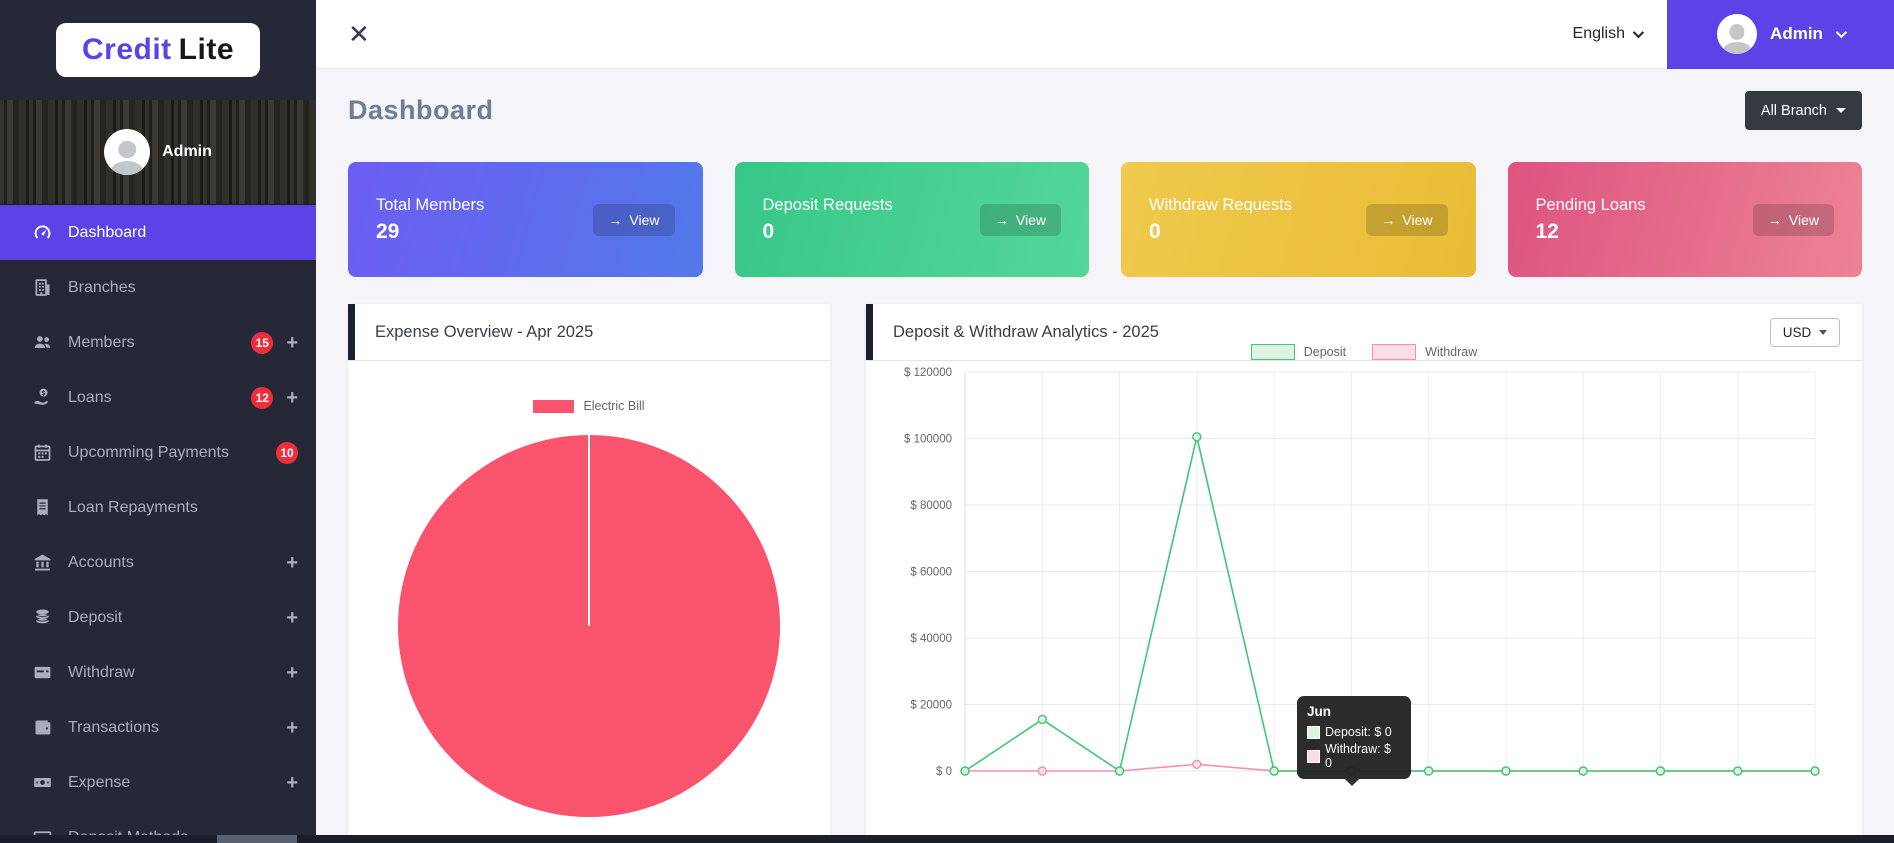 The height and width of the screenshot is (843, 1894). I want to click on pie-legend: Electric Bill, so click(589, 406).